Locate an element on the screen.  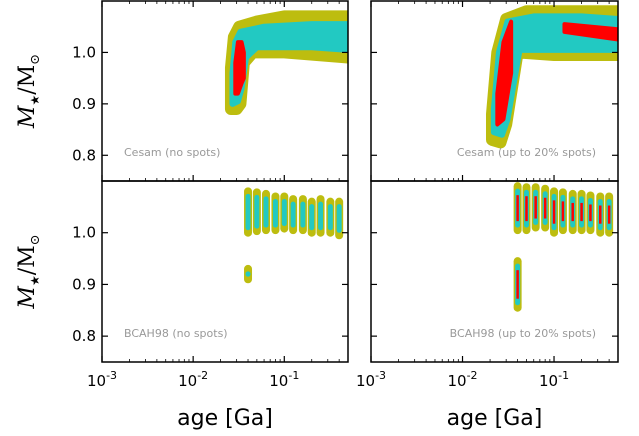
panel-annotation: BCAH98 (up to 20% spots) is located at coordinates (523, 333).